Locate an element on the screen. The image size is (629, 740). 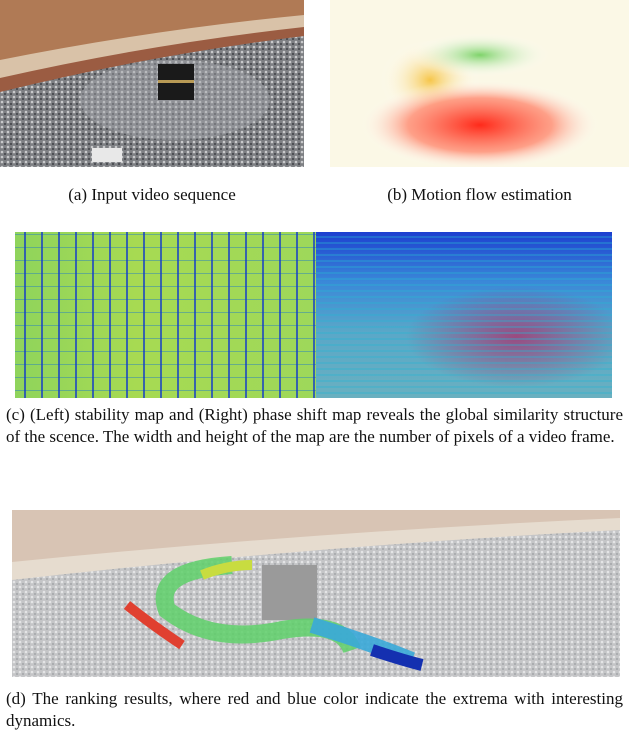
caption-a: (a) Input video sequence is located at coordinates (152, 194).